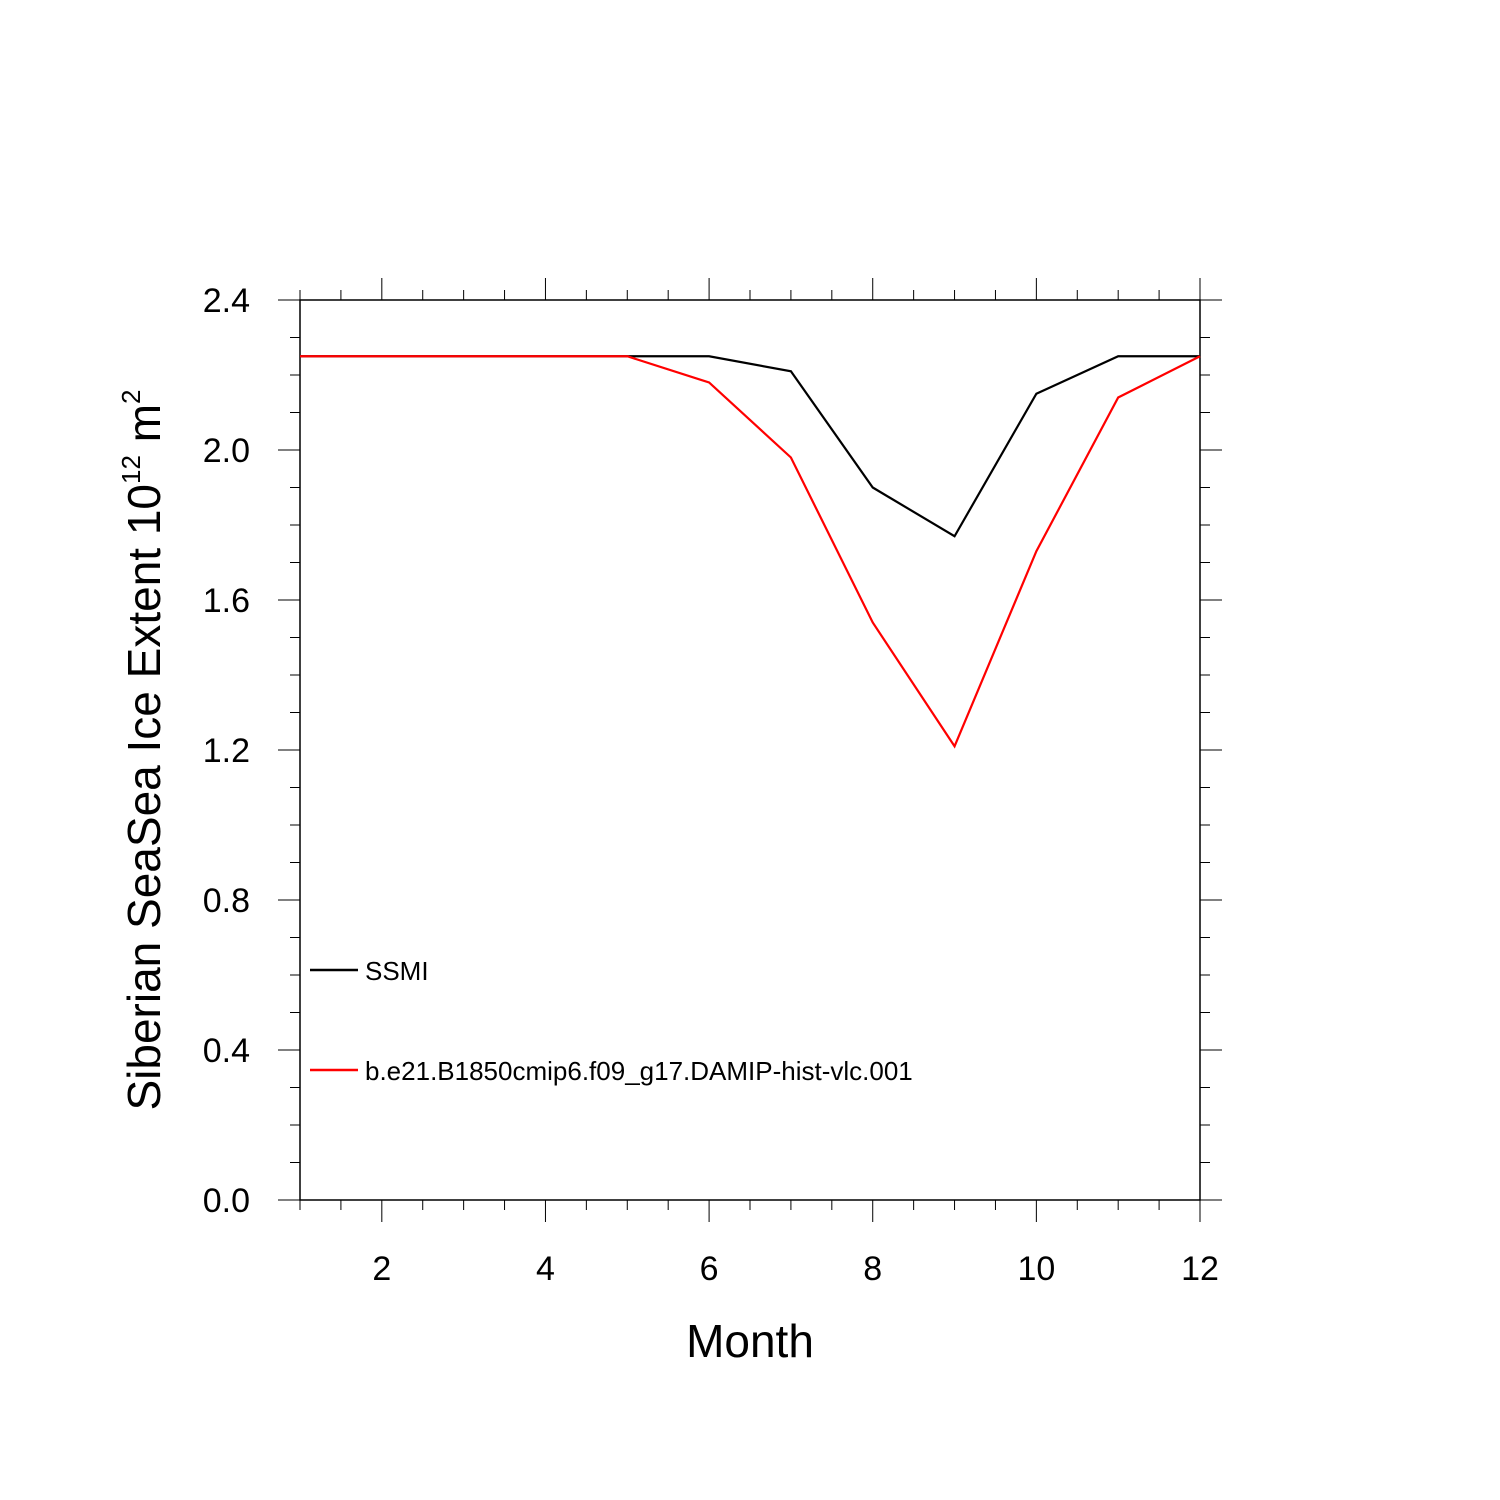 The width and height of the screenshot is (1500, 1500). Describe the element at coordinates (1200, 1269) in the screenshot. I see `x-tick-label: 12` at that location.